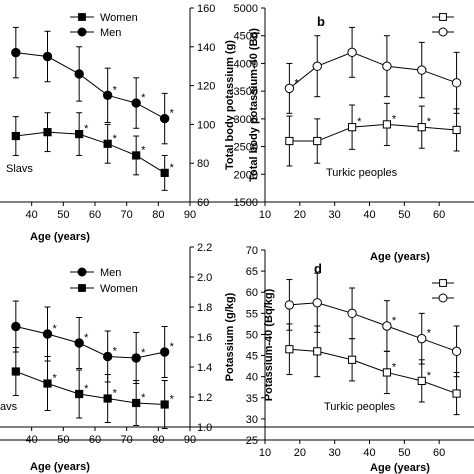 Image resolution: width=474 pixels, height=474 pixels. Describe the element at coordinates (93, 85) in the screenshot. I see `series-men: * * *` at that location.